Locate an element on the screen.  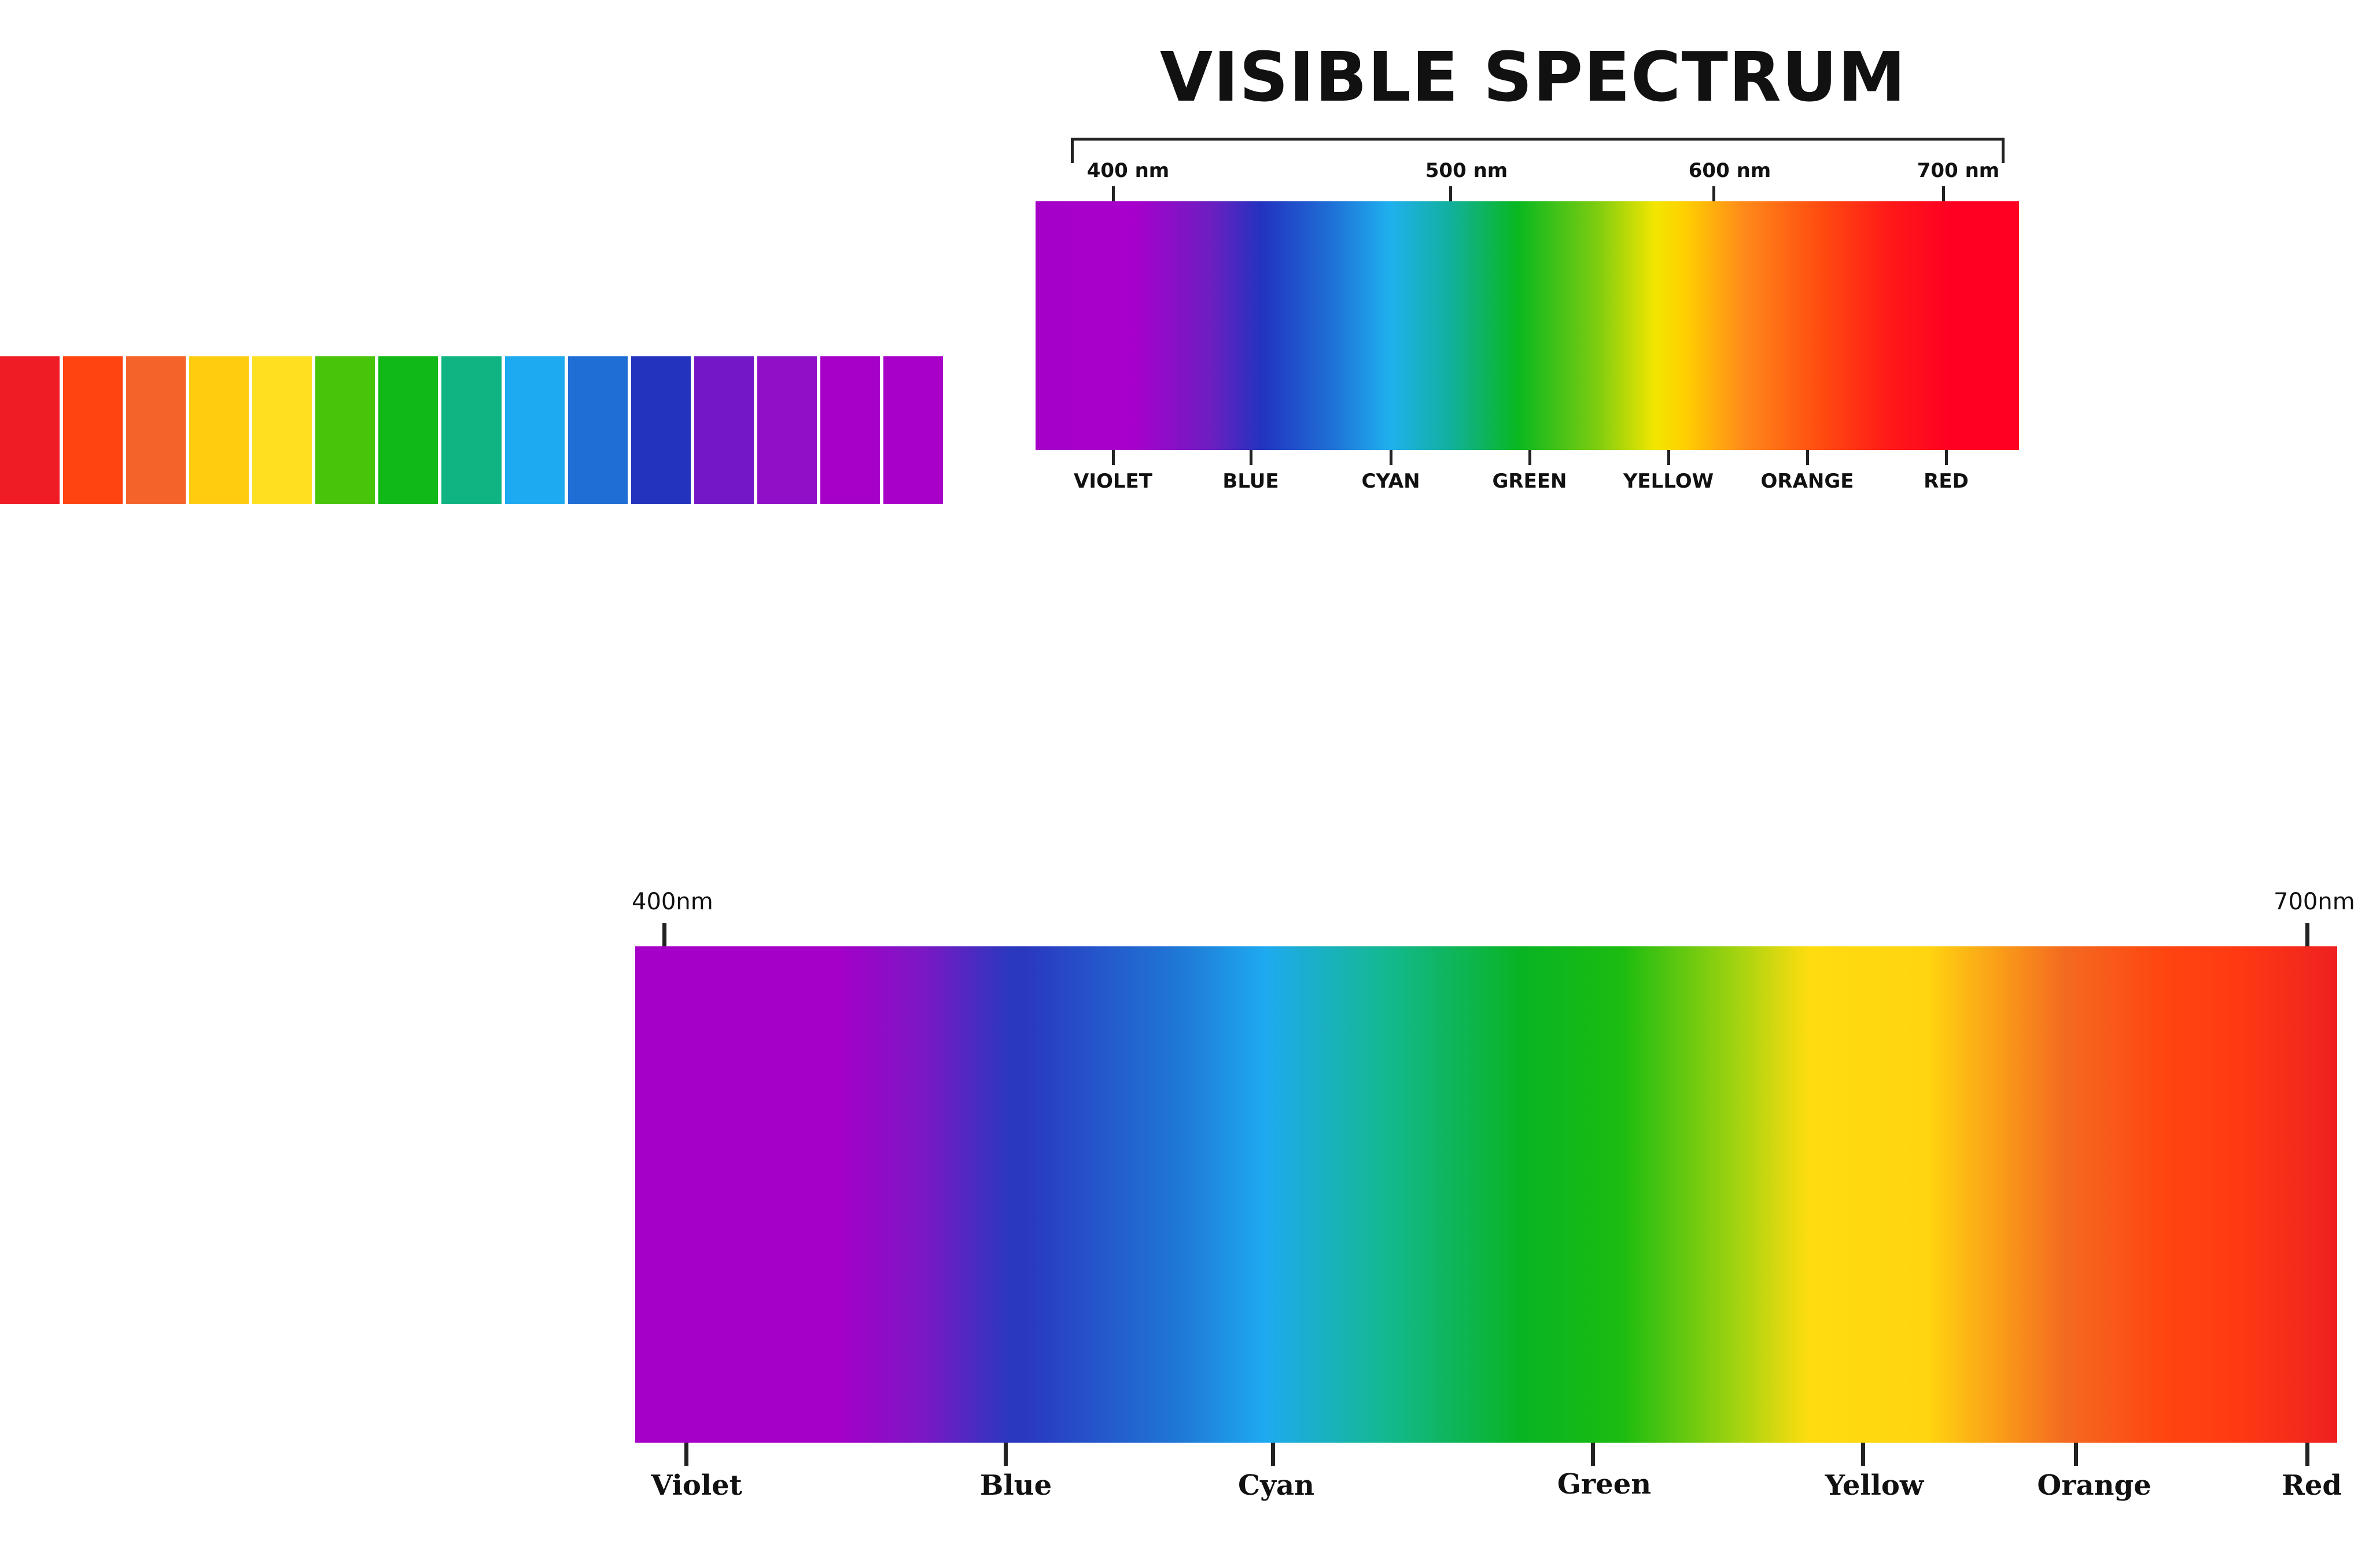
tick-700nm-bottom is located at coordinates (2307, 934).